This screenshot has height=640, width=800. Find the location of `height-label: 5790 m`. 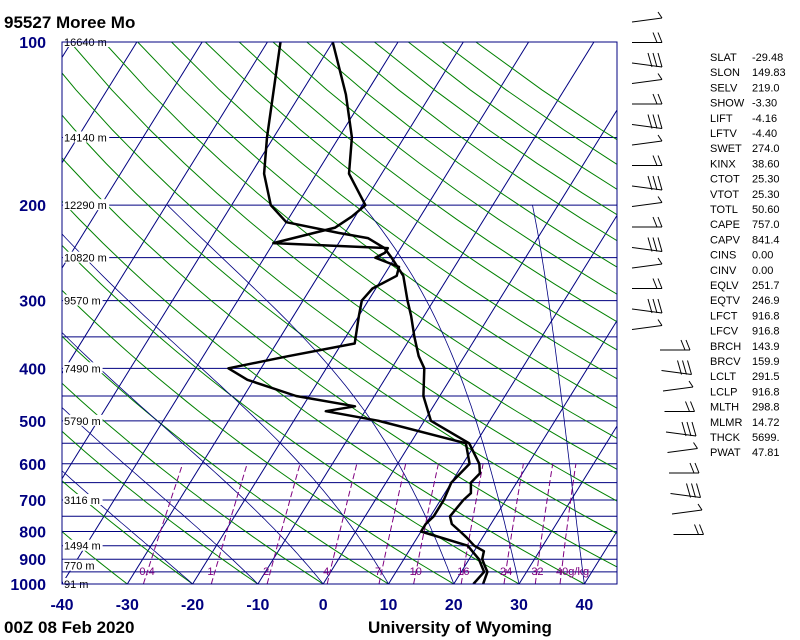

height-label: 5790 m is located at coordinates (82, 422).